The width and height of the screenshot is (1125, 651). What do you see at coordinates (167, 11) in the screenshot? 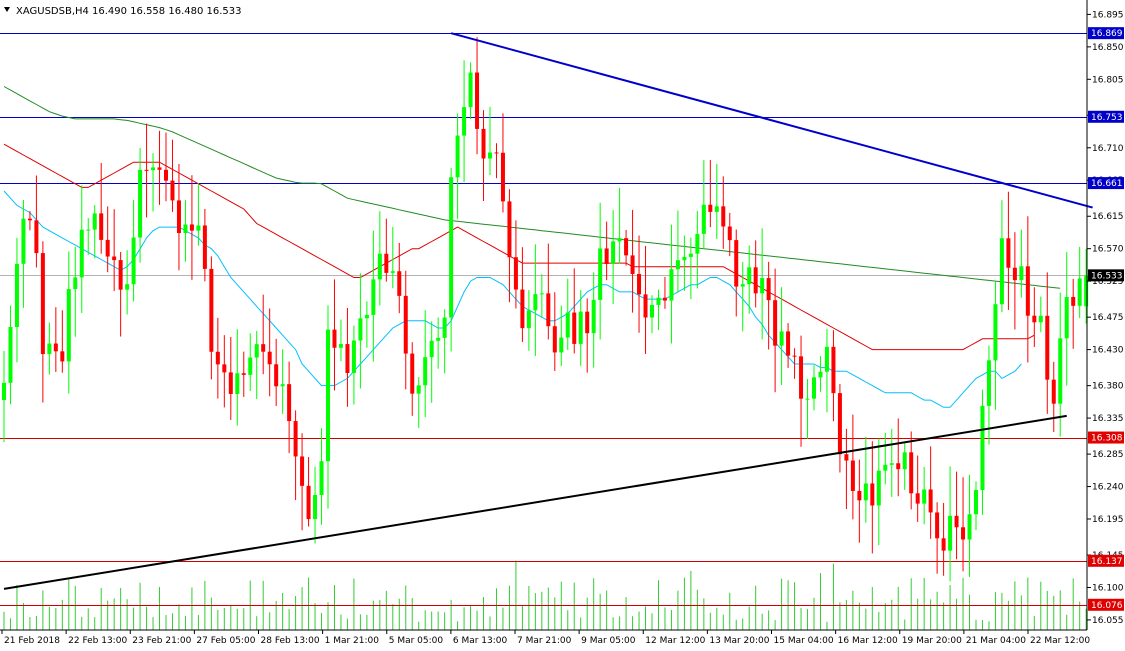
I see `header-ohlc: 16.490 16.558 16.480 16.533` at bounding box center [167, 11].